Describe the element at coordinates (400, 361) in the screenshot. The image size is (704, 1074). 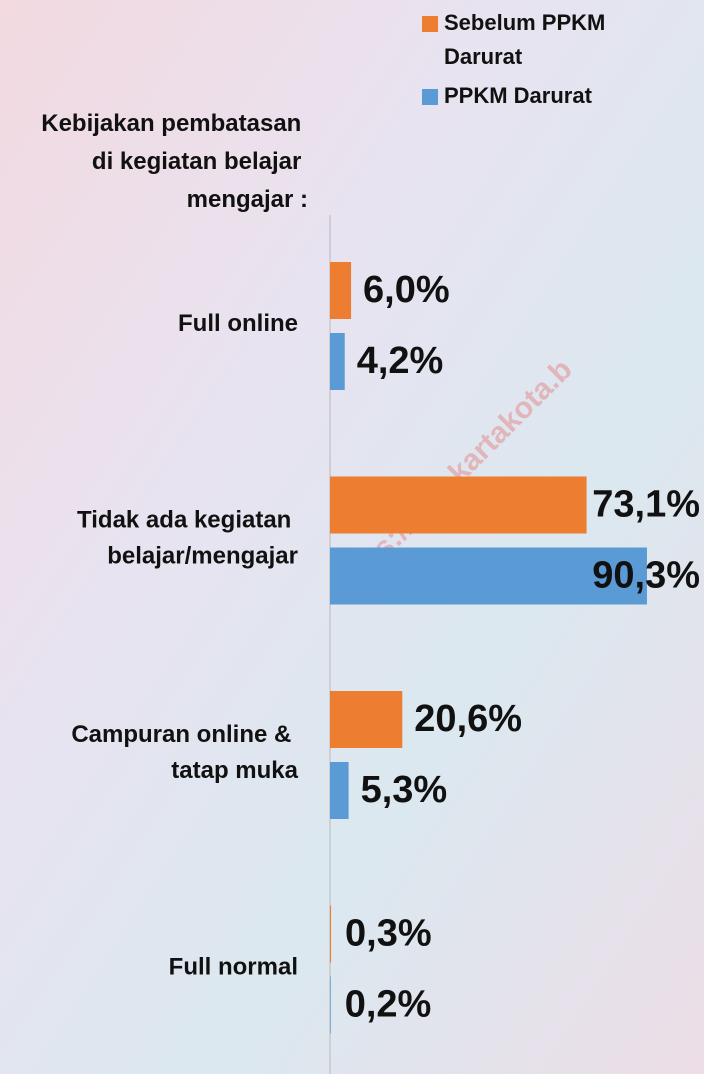
I see `value-label: 4,2%` at that location.